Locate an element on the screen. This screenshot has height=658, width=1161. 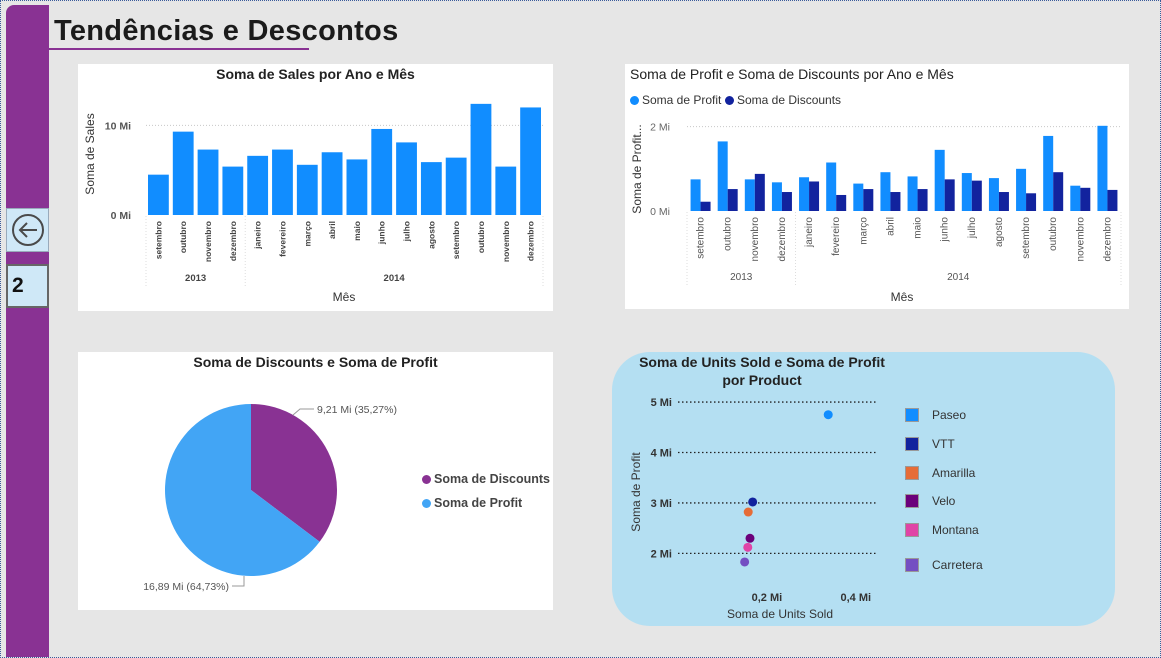
legend-discounts: Soma de Discounts is located at coordinates (783, 100).